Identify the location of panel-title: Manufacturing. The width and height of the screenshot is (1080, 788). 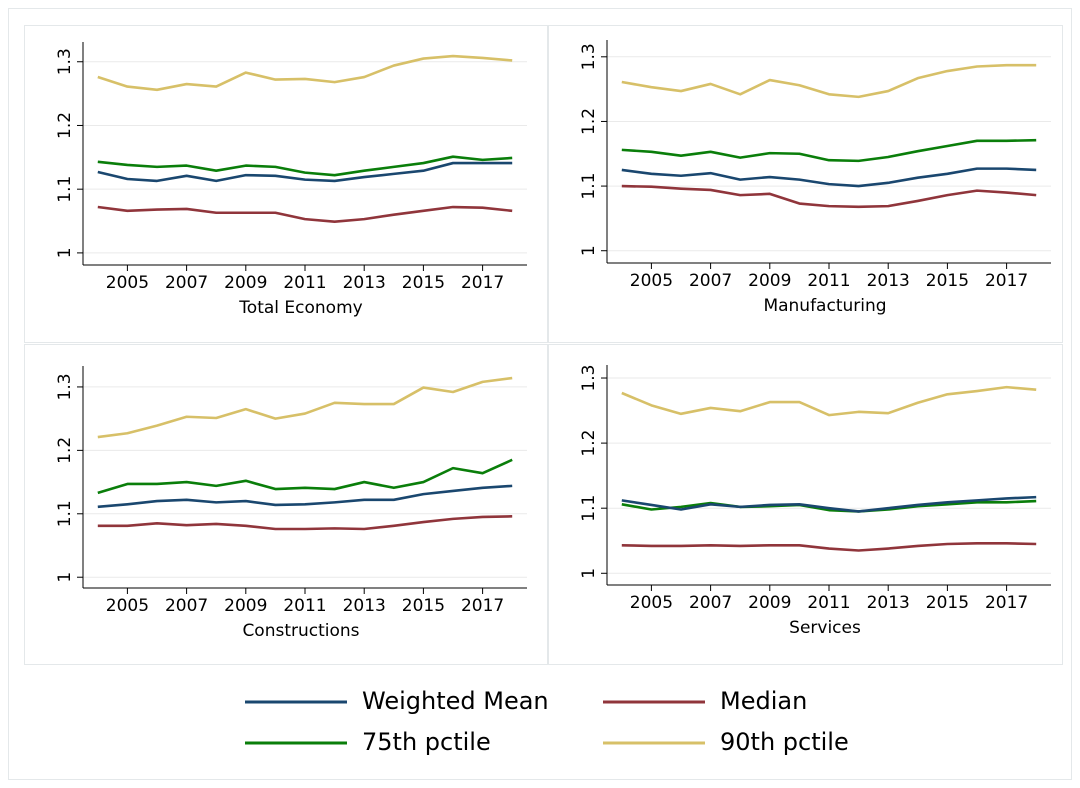
(824, 306).